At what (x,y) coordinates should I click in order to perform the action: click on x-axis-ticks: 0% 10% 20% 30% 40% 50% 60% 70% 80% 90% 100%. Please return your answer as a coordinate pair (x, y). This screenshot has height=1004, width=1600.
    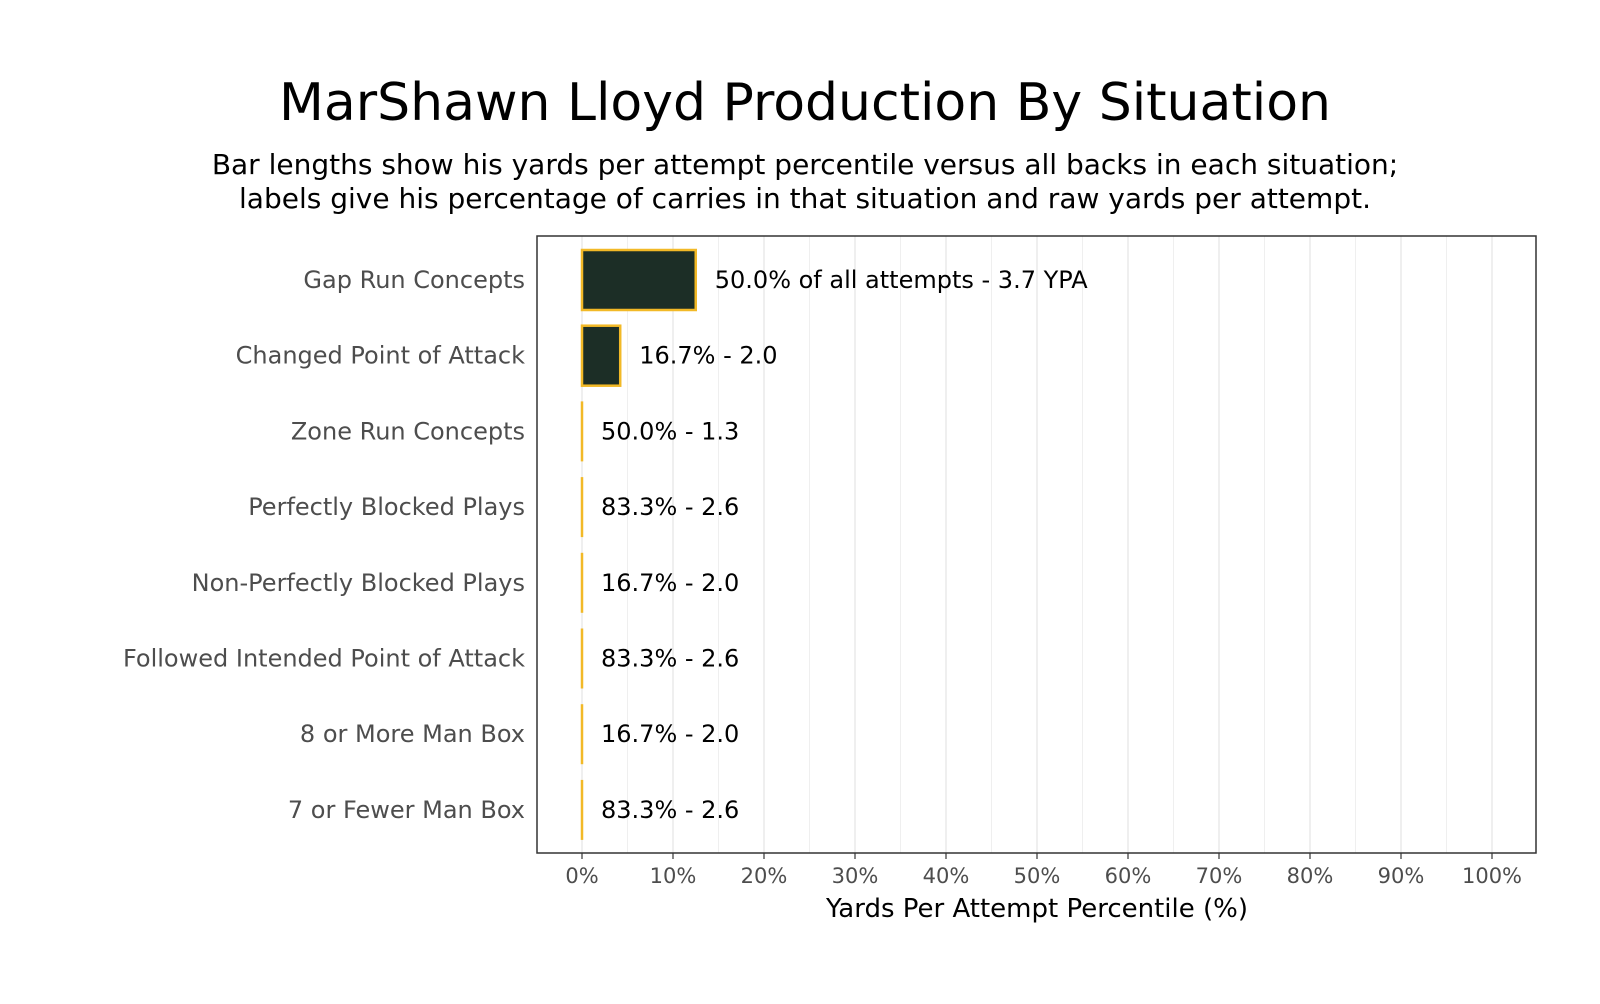
    Looking at the image, I should click on (1043, 870).